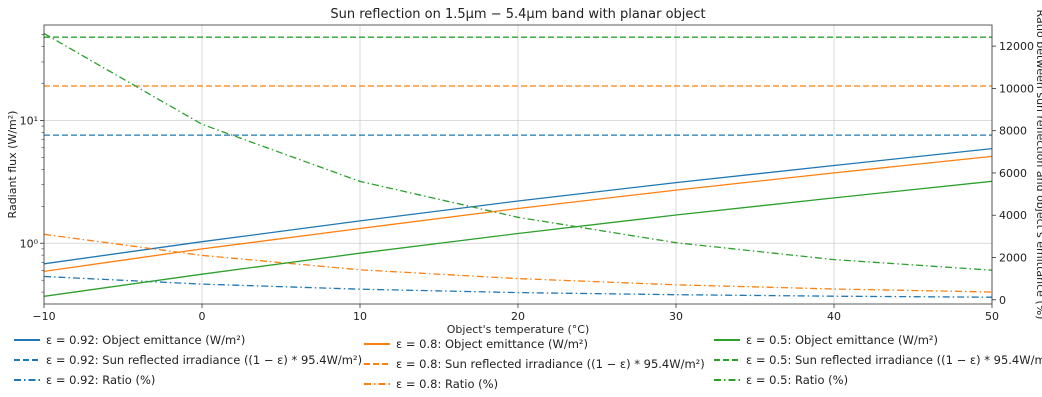 The height and width of the screenshot is (397, 1042). I want to click on x-tick-label: 20, so click(518, 316).